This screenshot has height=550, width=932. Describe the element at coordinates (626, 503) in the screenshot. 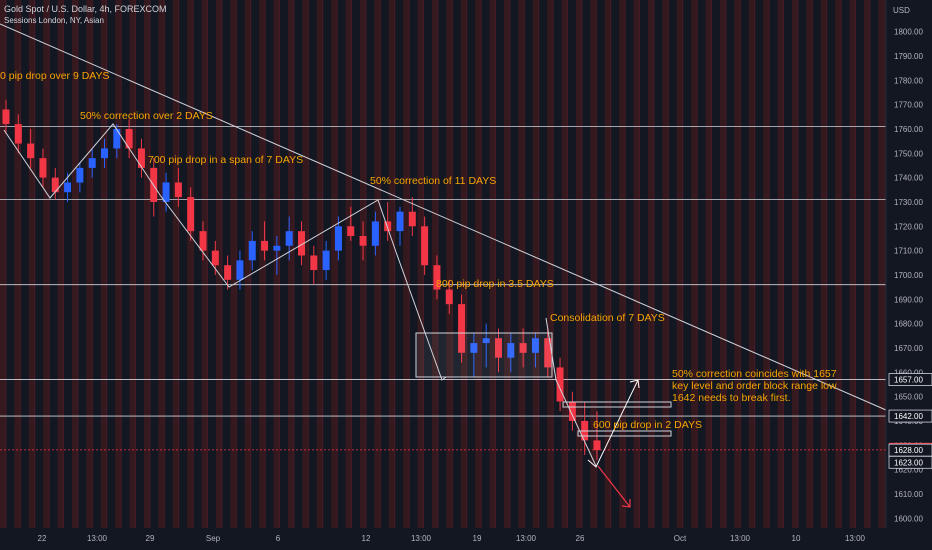

I see `arrow-head-down` at that location.